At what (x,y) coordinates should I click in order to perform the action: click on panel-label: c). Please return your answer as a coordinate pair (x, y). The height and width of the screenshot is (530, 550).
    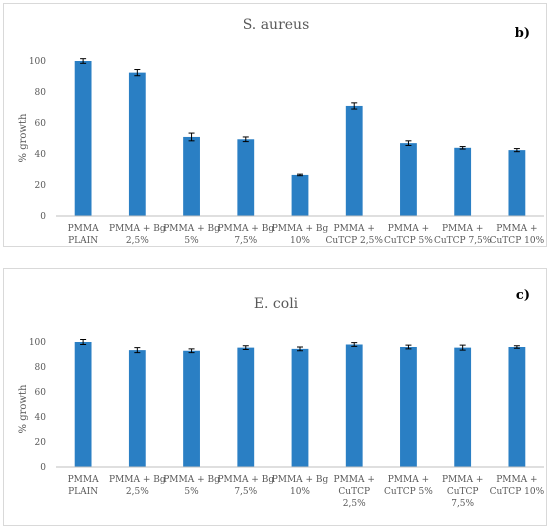
    Looking at the image, I should click on (523, 295).